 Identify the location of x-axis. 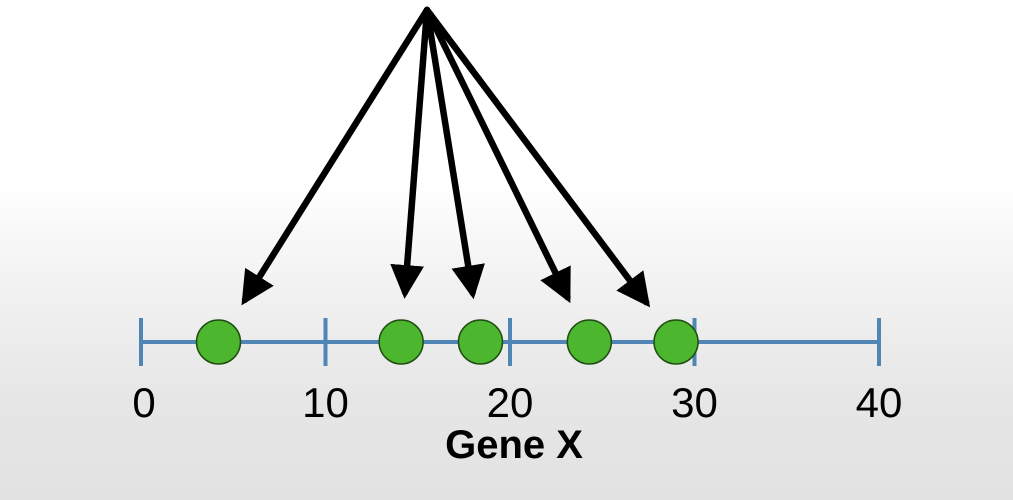
(510, 342).